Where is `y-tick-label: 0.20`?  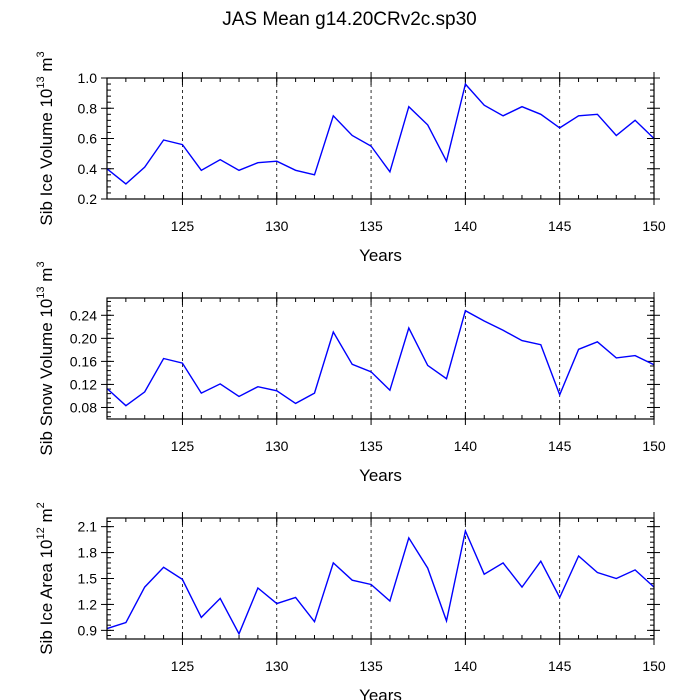
y-tick-label: 0.20 is located at coordinates (83, 338).